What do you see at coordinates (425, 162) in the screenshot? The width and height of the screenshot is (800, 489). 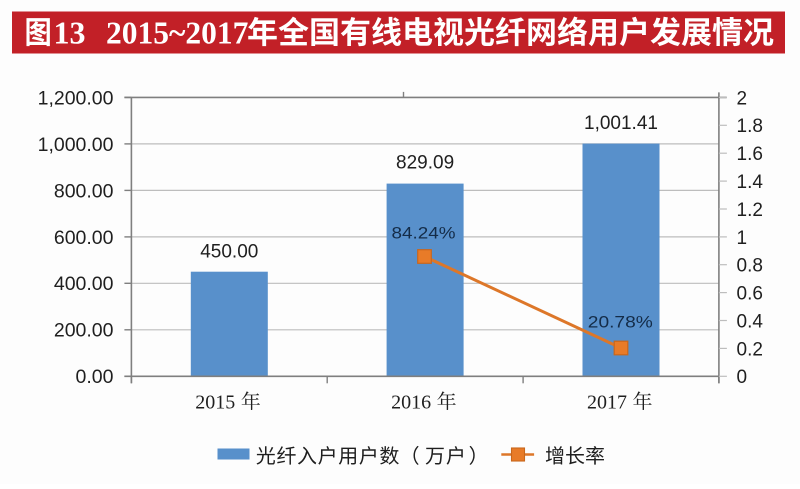 I see `svg-text: 829.09` at bounding box center [425, 162].